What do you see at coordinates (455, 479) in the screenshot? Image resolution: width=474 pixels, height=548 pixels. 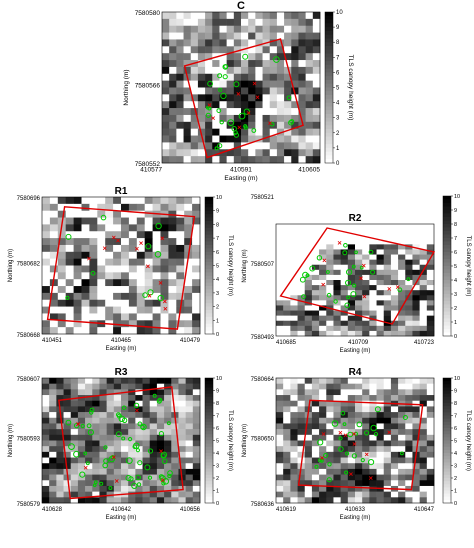 I see `colorbar-tick-label: 2` at bounding box center [455, 479].